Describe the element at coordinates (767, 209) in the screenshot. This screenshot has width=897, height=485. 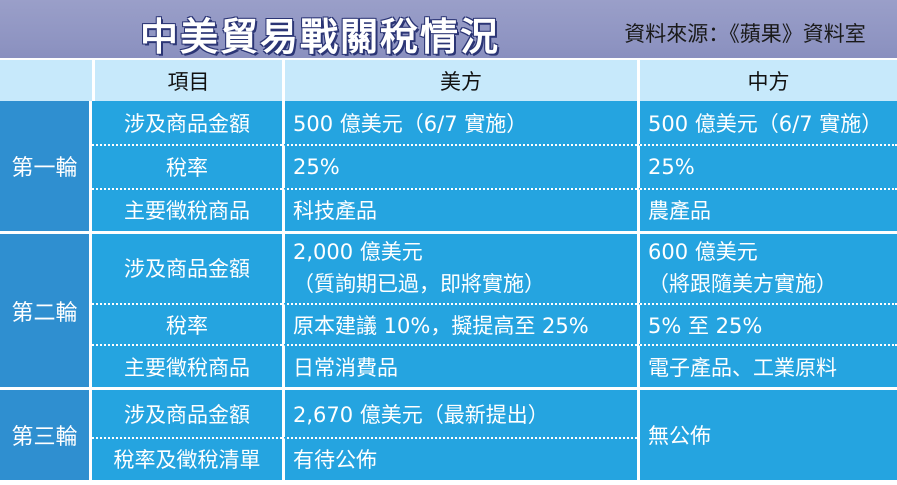
I see `cn-cell: 農產品` at that location.